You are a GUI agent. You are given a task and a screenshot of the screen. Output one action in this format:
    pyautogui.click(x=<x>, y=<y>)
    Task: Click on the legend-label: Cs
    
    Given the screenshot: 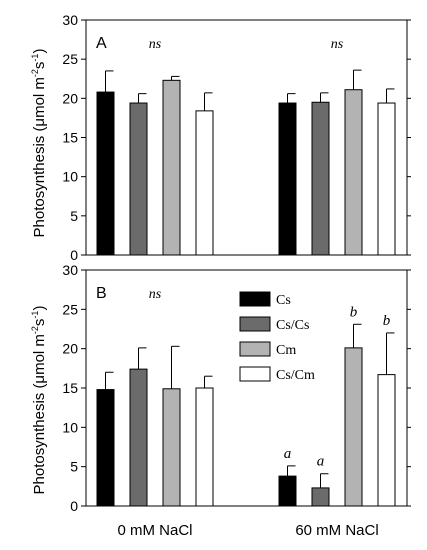 What is the action you would take?
    pyautogui.click(x=283, y=300)
    